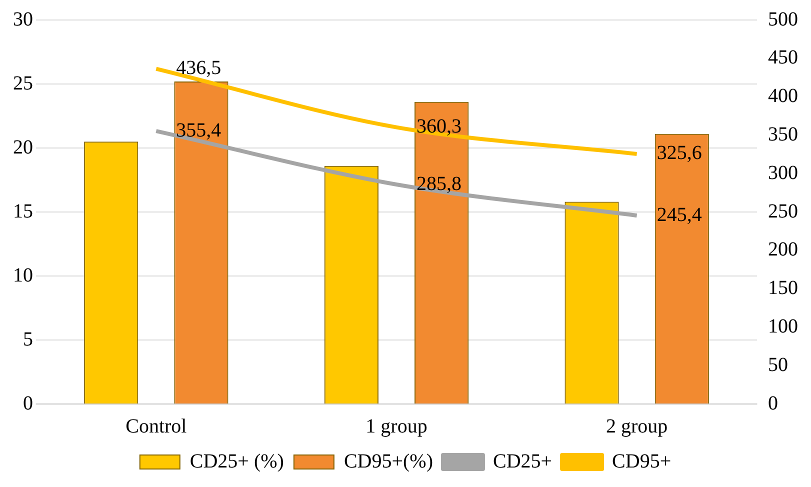  Describe the element at coordinates (199, 130) in the screenshot. I see `data-label: 355,4` at that location.